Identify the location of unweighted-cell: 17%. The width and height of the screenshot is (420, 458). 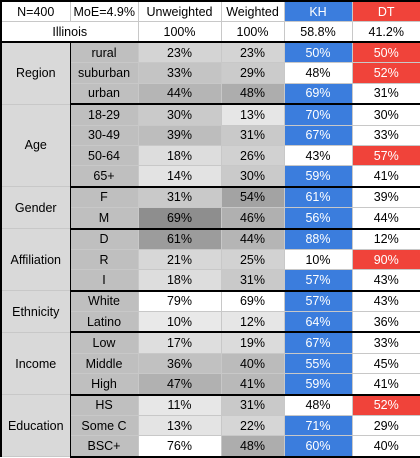
(179, 342).